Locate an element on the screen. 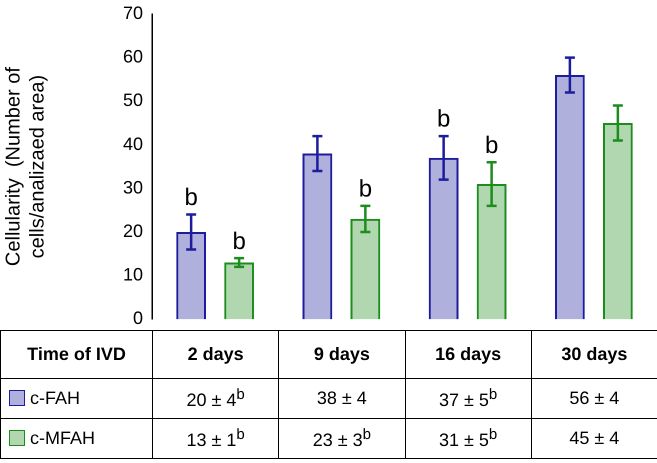  data-label: 45 ± 4 is located at coordinates (594, 438).